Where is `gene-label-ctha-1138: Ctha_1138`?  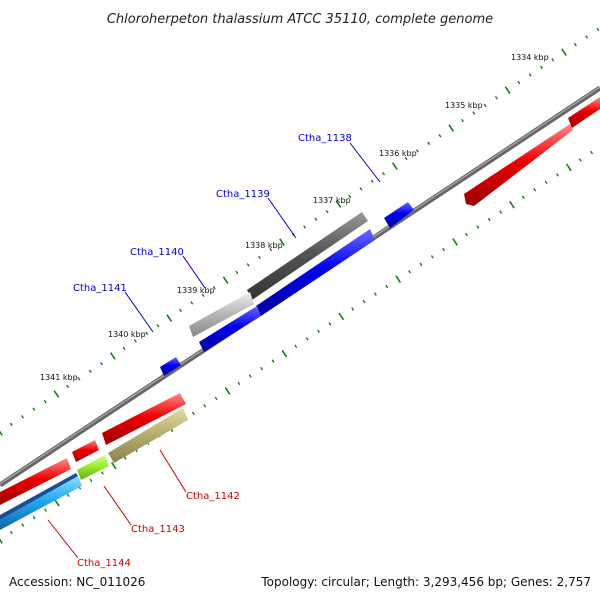 gene-label-ctha-1138: Ctha_1138 is located at coordinates (325, 138).